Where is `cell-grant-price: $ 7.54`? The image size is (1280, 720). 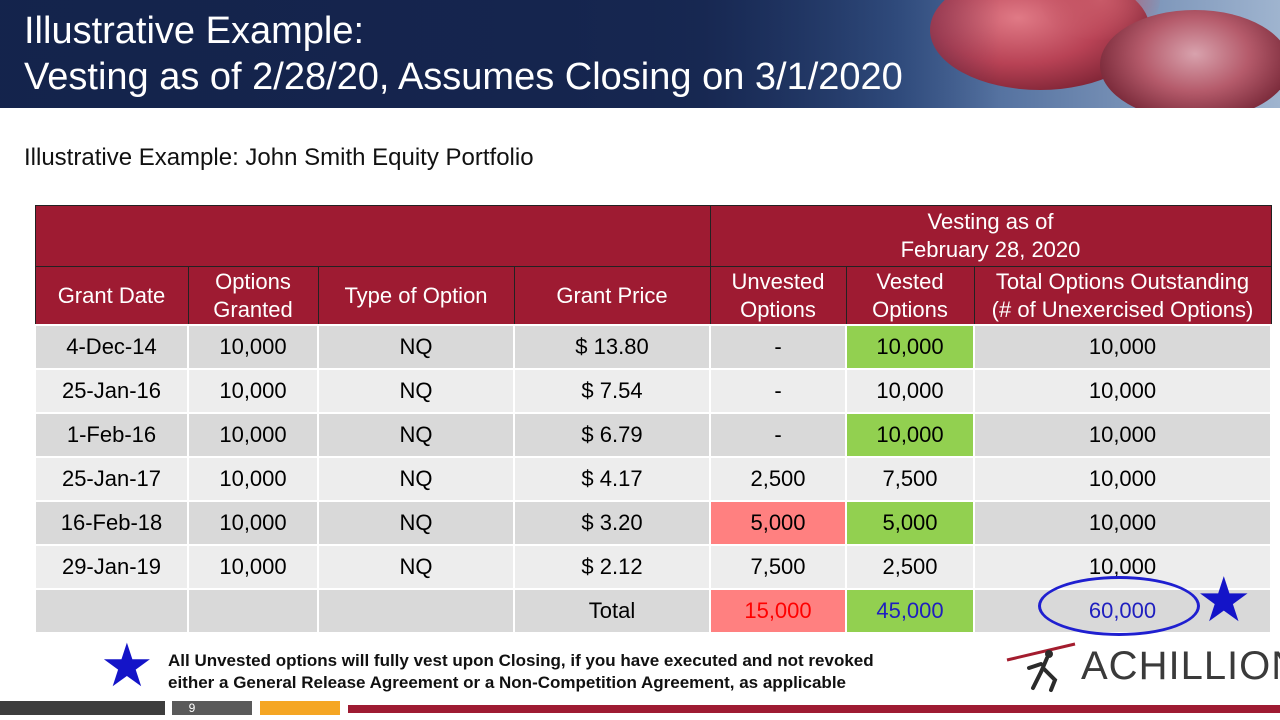 cell-grant-price: $ 7.54 is located at coordinates (612, 391).